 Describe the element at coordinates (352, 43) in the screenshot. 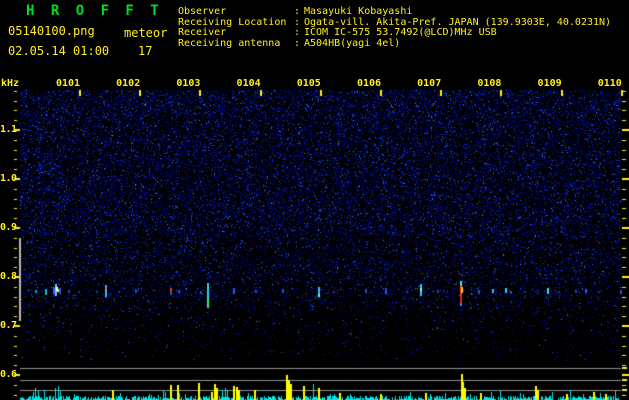

I see `antenna-value: A504HB(yagi 4el)` at that location.